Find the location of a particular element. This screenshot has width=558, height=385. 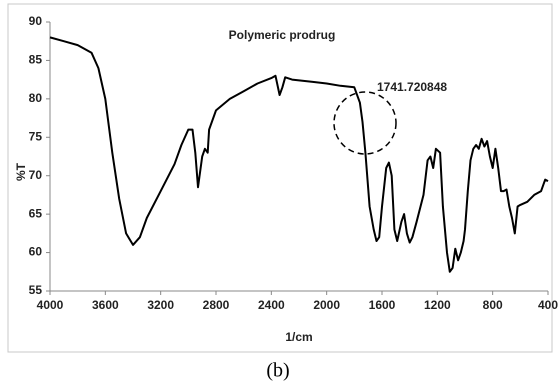

y-tick-label: 85 is located at coordinates (36, 60).